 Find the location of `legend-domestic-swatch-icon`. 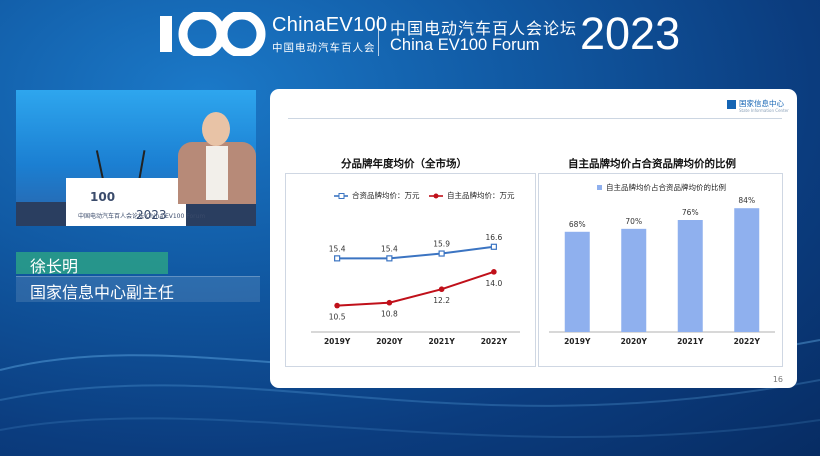

legend-domestic-swatch-icon is located at coordinates (436, 195).